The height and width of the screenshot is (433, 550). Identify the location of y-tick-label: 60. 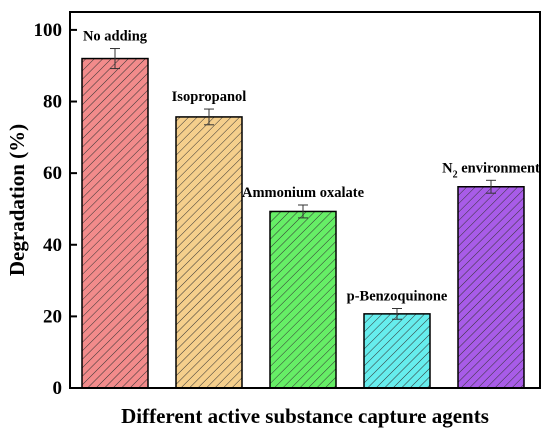
(52, 173).